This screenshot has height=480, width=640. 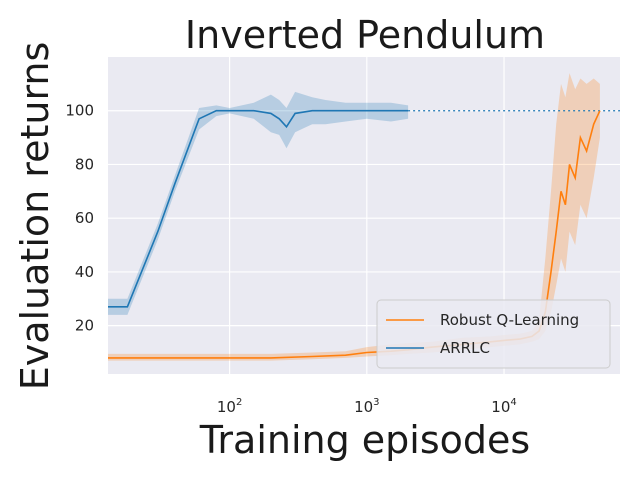 What do you see at coordinates (509, 320) in the screenshot?
I see `legend-label-robust-q-learning: Robust Q-Learning` at bounding box center [509, 320].